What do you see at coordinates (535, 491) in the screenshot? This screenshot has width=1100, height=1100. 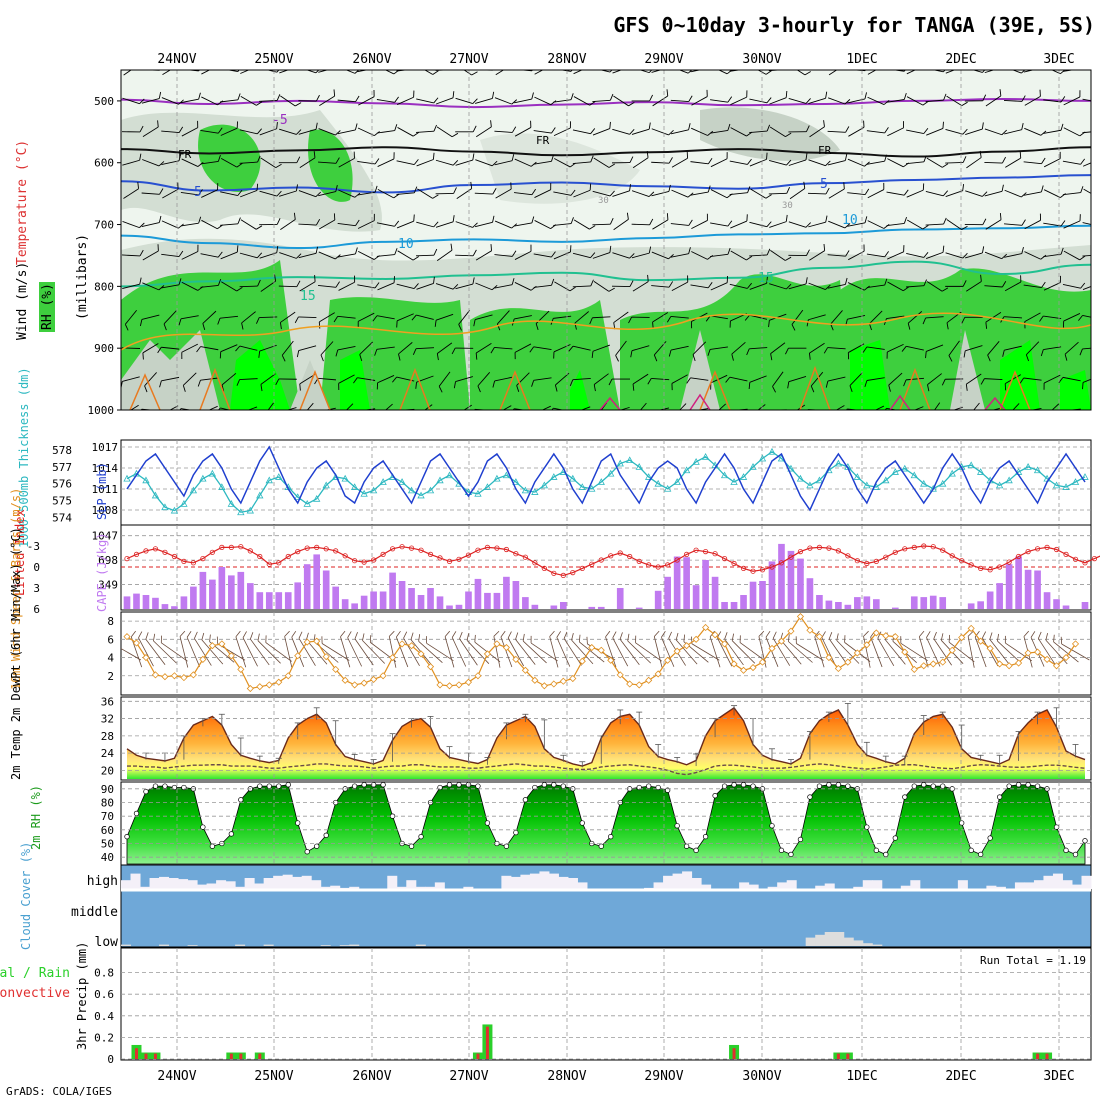 I see `thickness-marker` at bounding box center [535, 491].